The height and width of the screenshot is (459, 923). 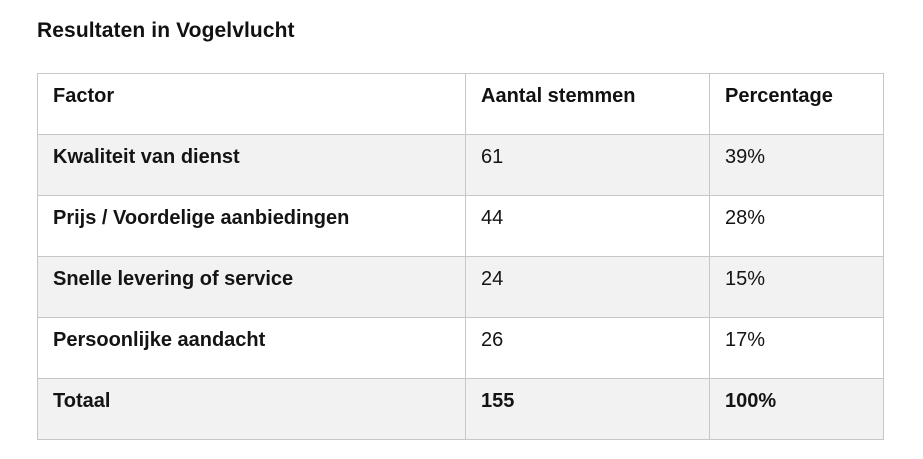 What do you see at coordinates (796, 226) in the screenshot?
I see `percentage-cell: 28%` at bounding box center [796, 226].